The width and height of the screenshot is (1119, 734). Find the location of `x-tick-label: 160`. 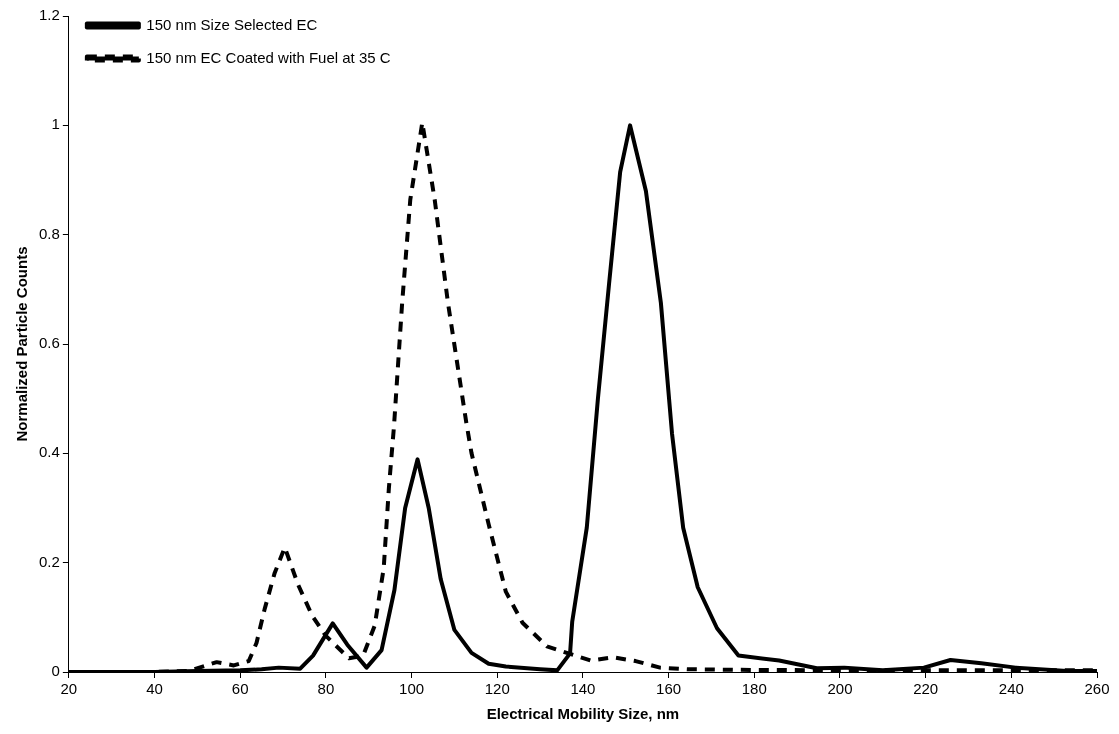

x-tick-label: 160 is located at coordinates (669, 689).